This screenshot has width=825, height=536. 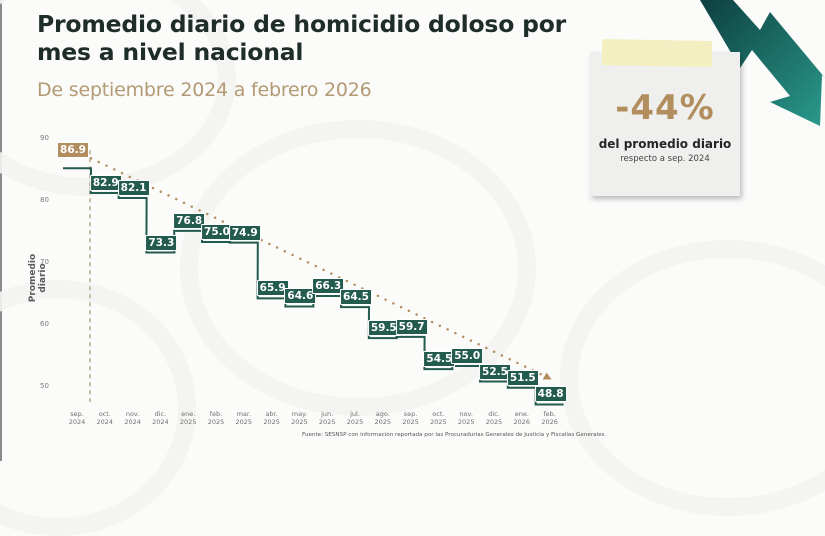 I want to click on x-tick: oct. 2025, so click(x=438, y=418).